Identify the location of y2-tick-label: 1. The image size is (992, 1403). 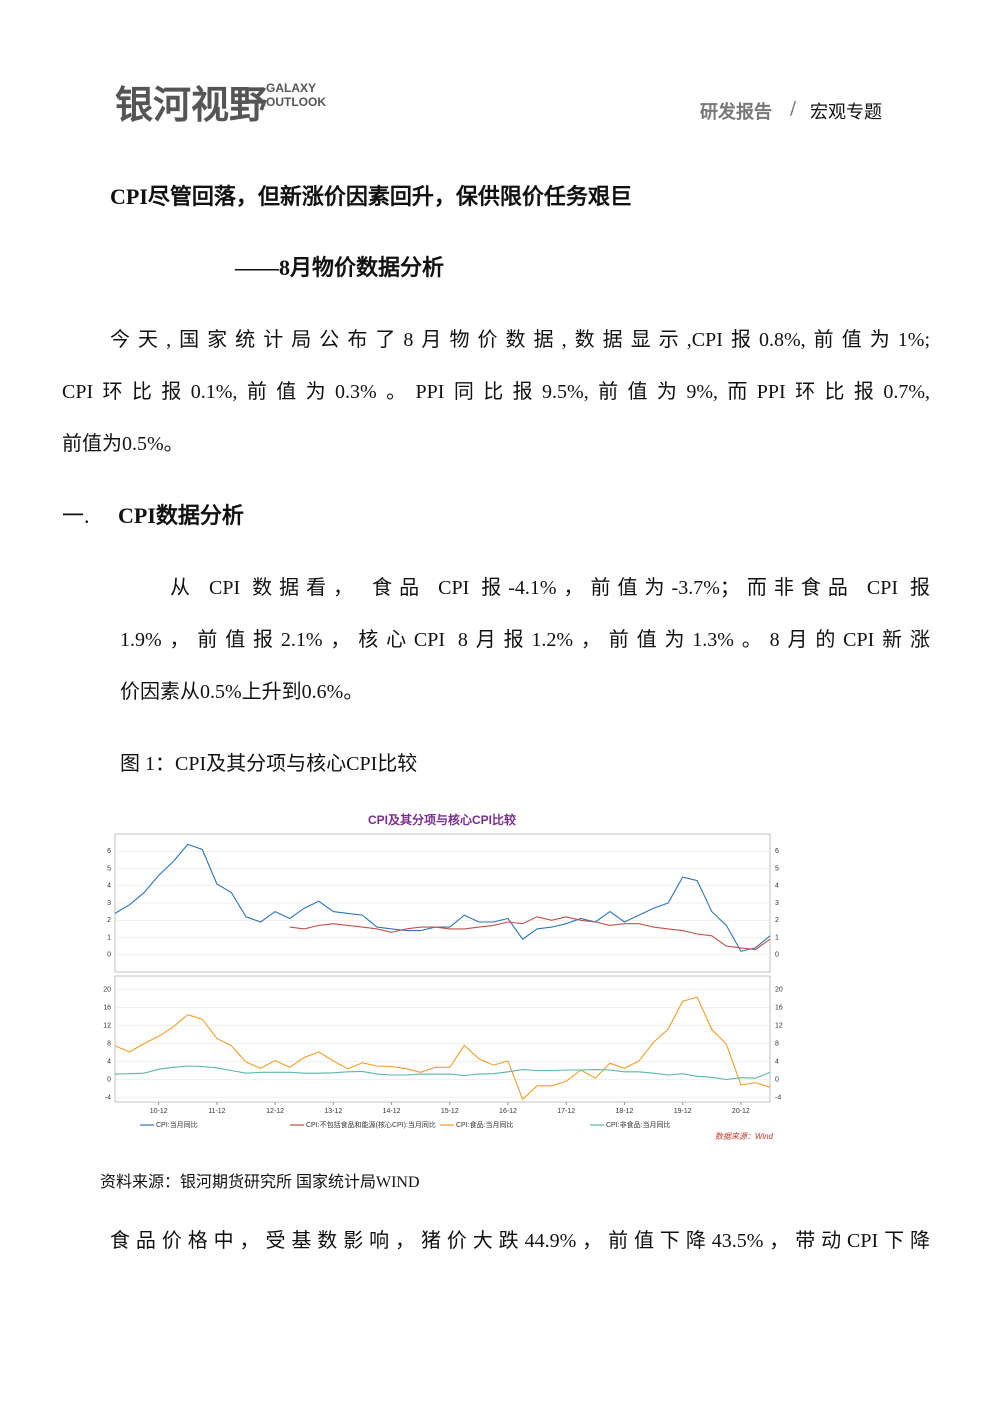
(777, 937).